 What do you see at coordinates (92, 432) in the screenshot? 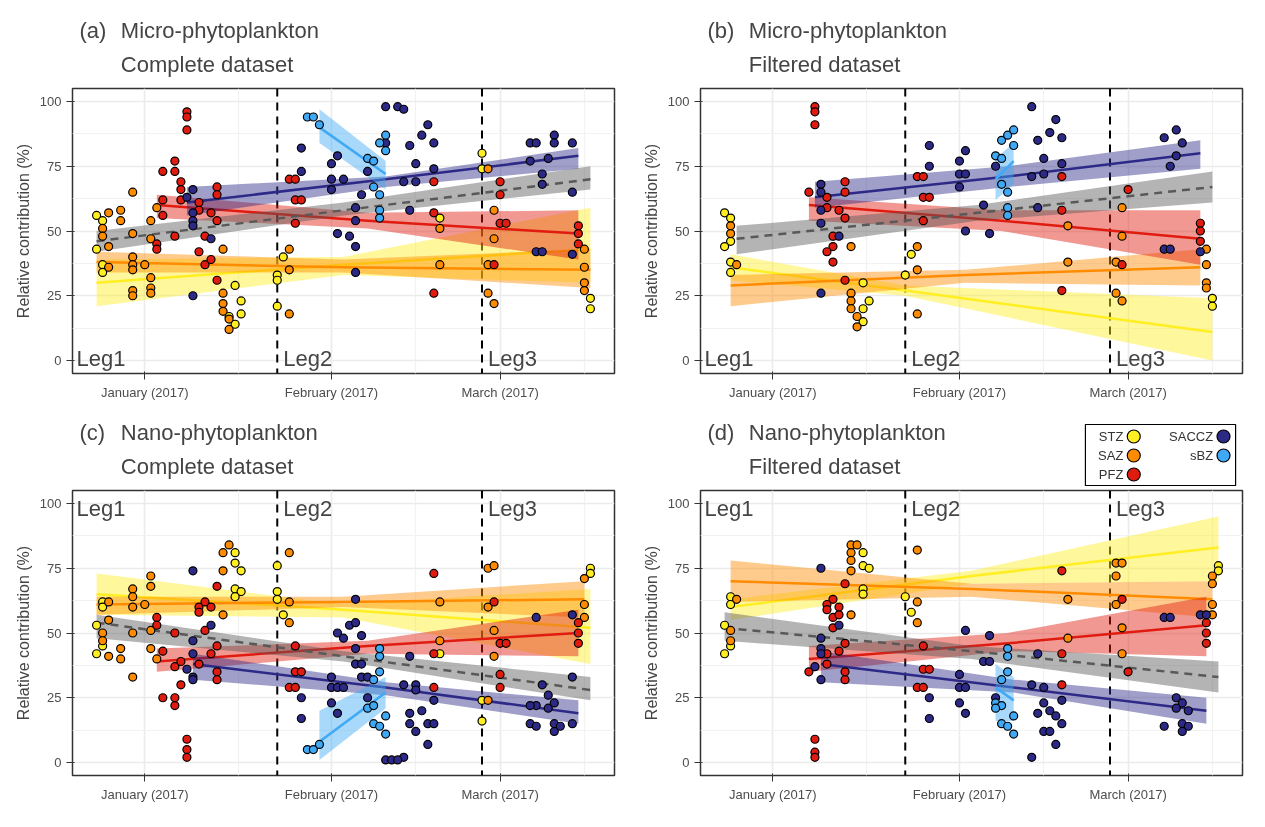
I see `text: (c)` at bounding box center [92, 432].